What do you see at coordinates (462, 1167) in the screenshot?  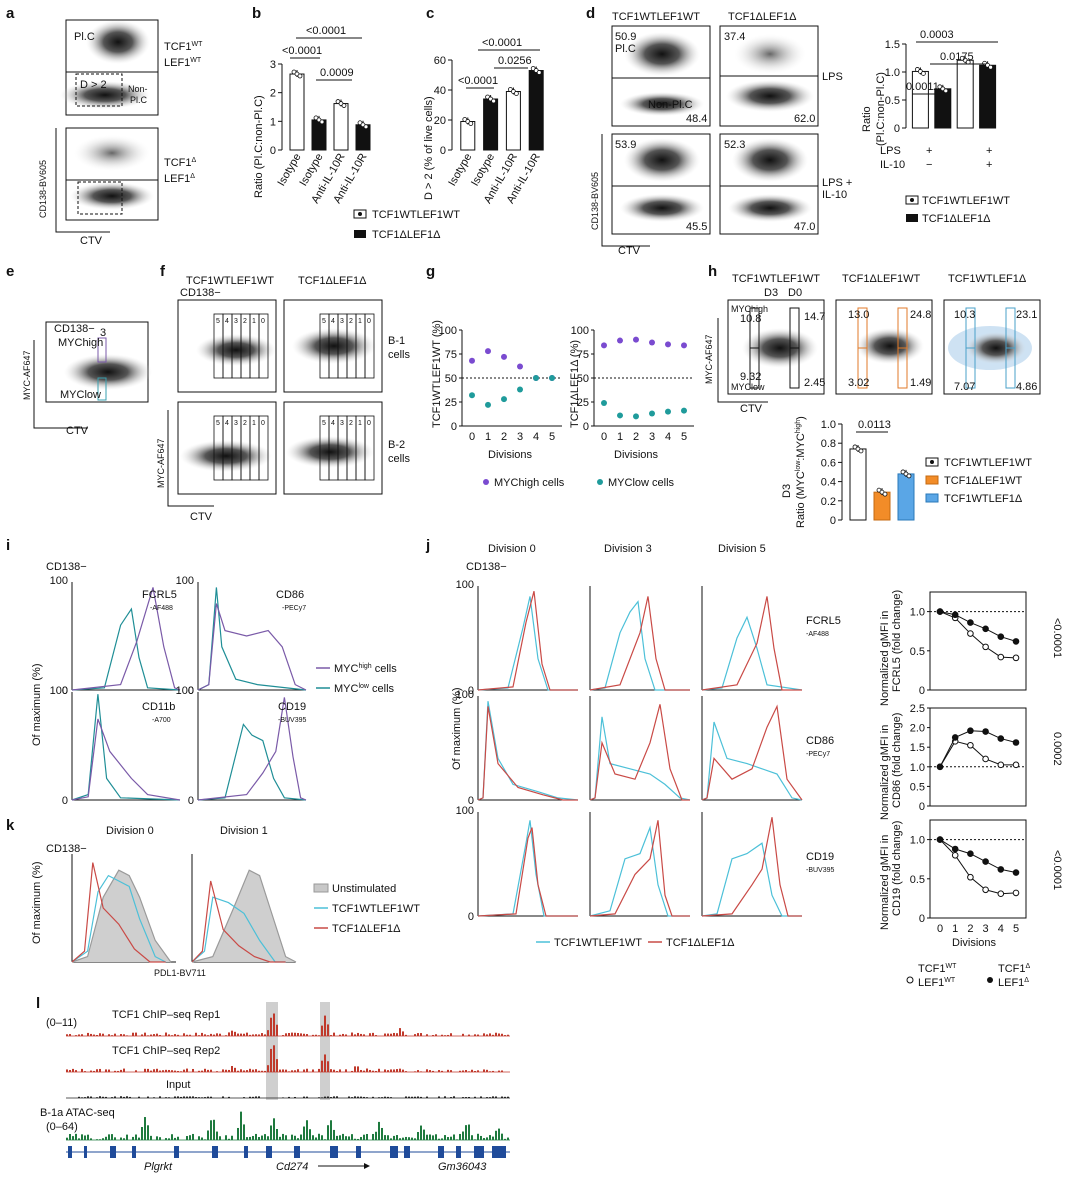 I see `l-gene3: Gm36043` at bounding box center [462, 1167].